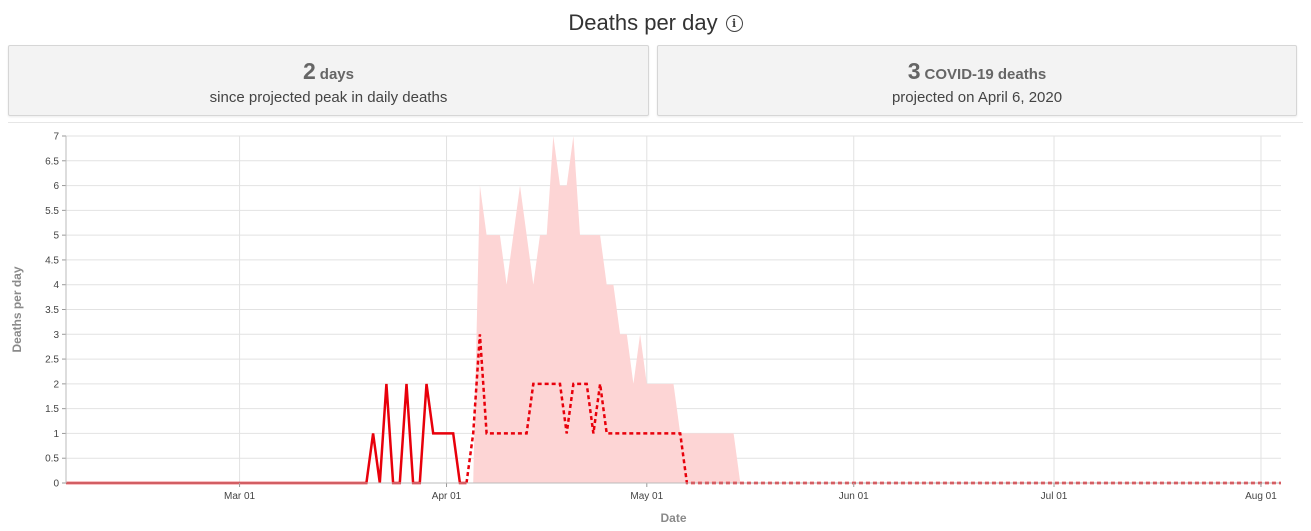 The height and width of the screenshot is (531, 1311). Describe the element at coordinates (52, 459) in the screenshot. I see `y-tick-label: 0.5` at that location.